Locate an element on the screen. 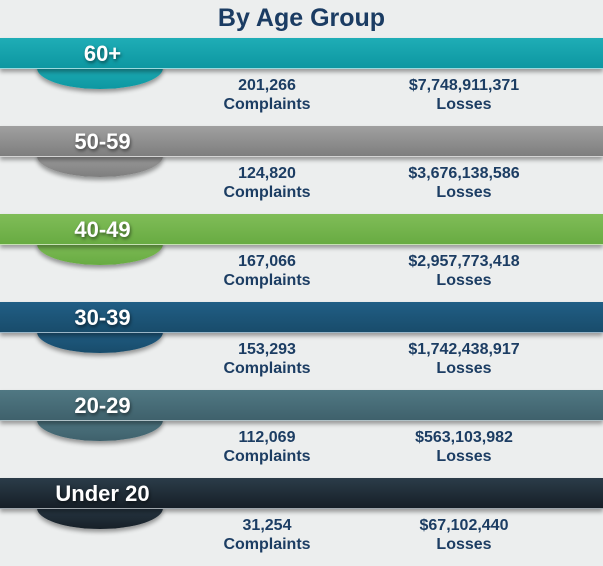 The width and height of the screenshot is (603, 566). age-group-label: 20-29 is located at coordinates (102, 405).